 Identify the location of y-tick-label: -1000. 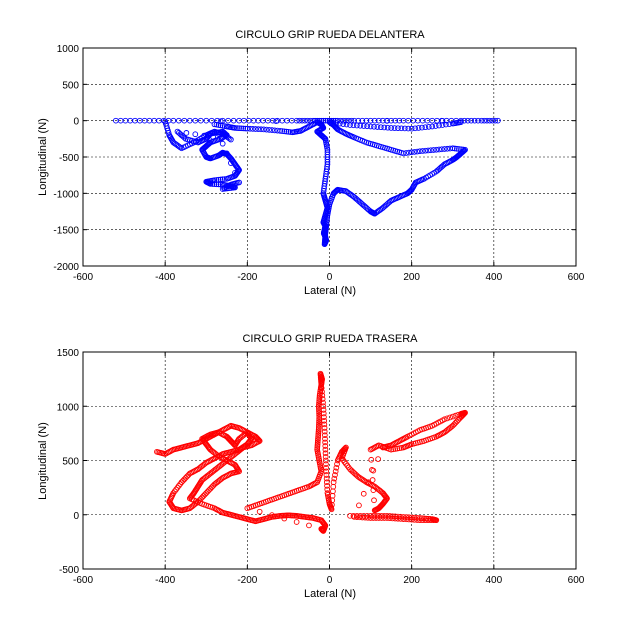
(66, 194).